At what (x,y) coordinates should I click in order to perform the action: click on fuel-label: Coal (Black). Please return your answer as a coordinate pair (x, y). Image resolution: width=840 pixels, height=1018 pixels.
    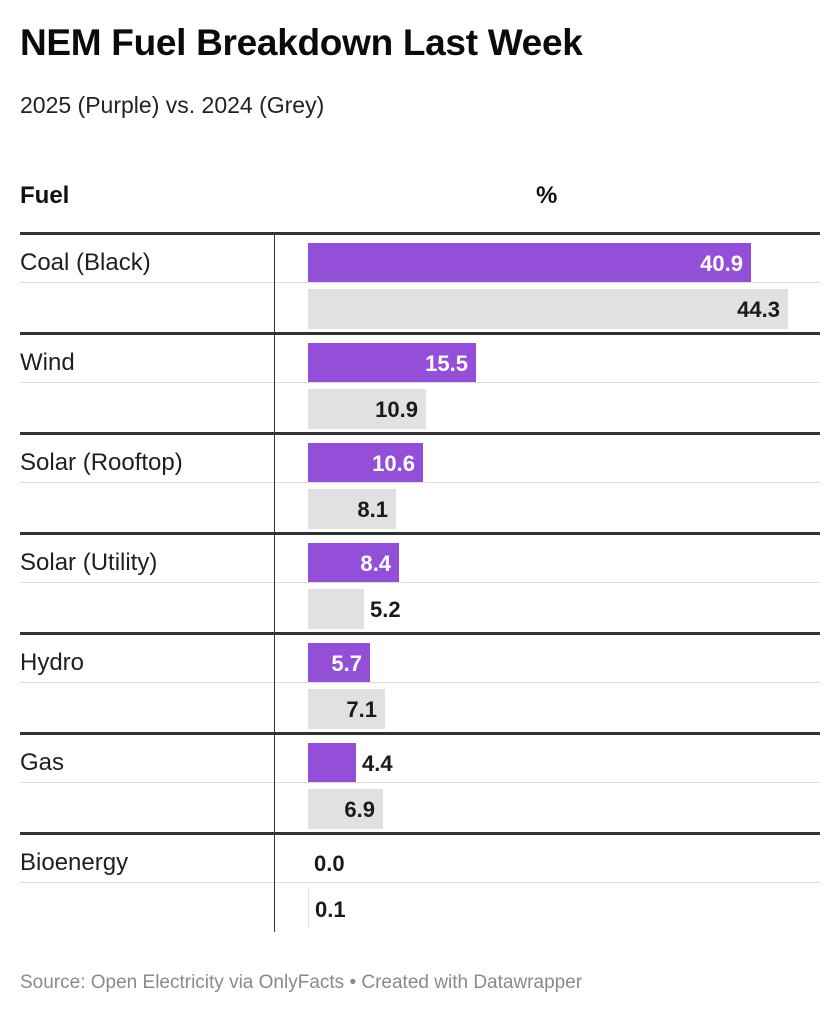
    Looking at the image, I should click on (85, 262).